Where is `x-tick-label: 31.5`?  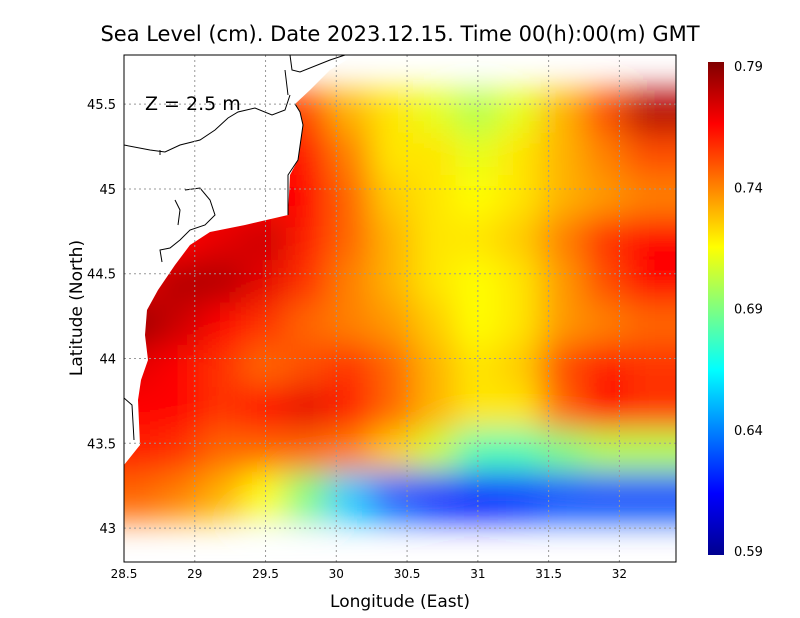 x-tick-label: 31.5 is located at coordinates (548, 574).